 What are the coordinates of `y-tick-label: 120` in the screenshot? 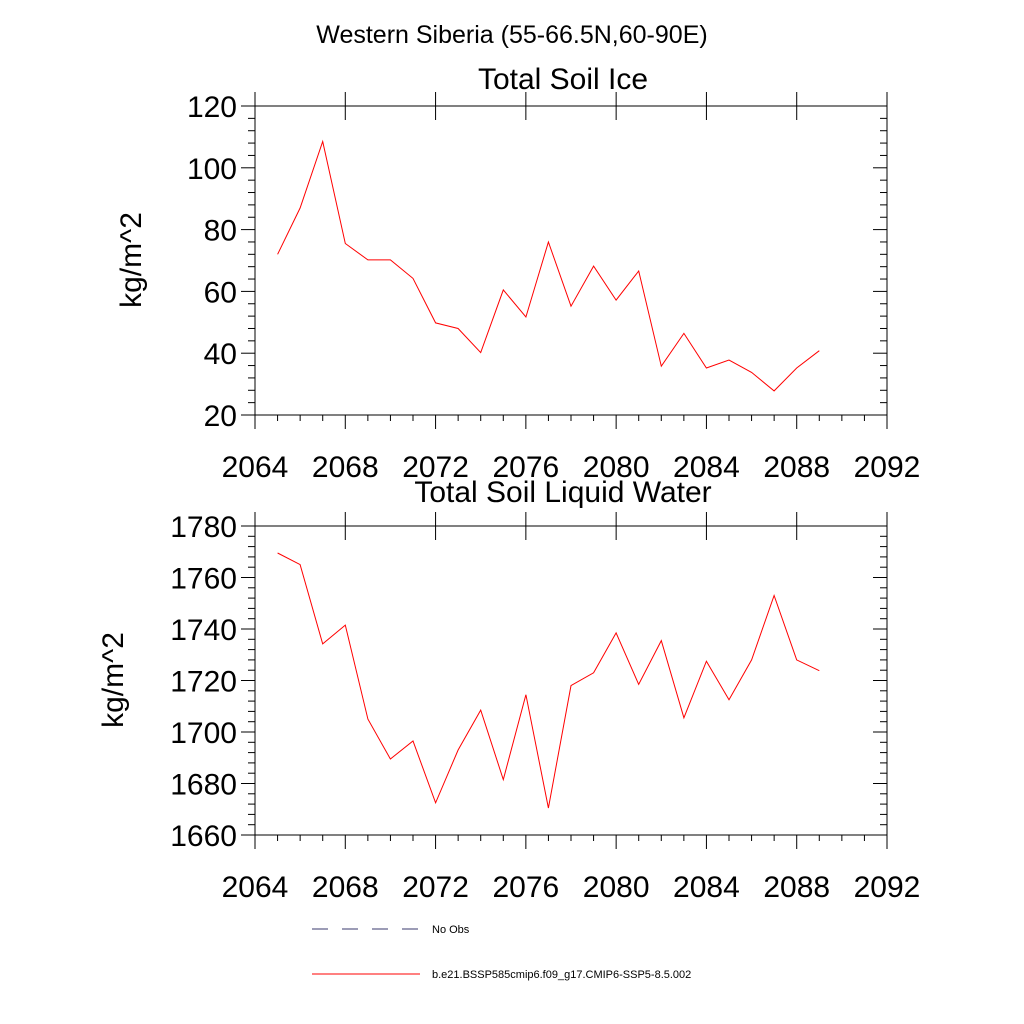 It's located at (212, 107).